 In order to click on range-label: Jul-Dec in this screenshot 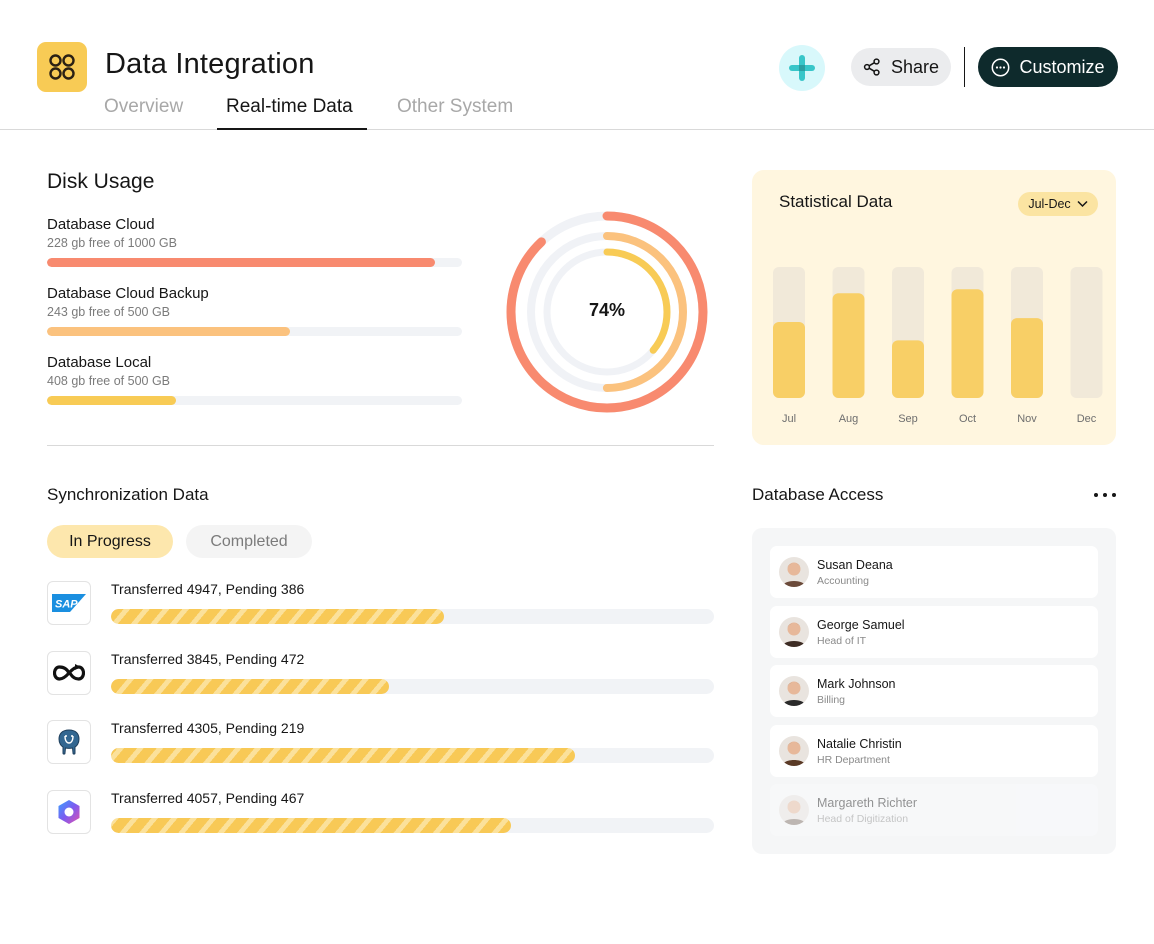, I will do `click(1049, 204)`.